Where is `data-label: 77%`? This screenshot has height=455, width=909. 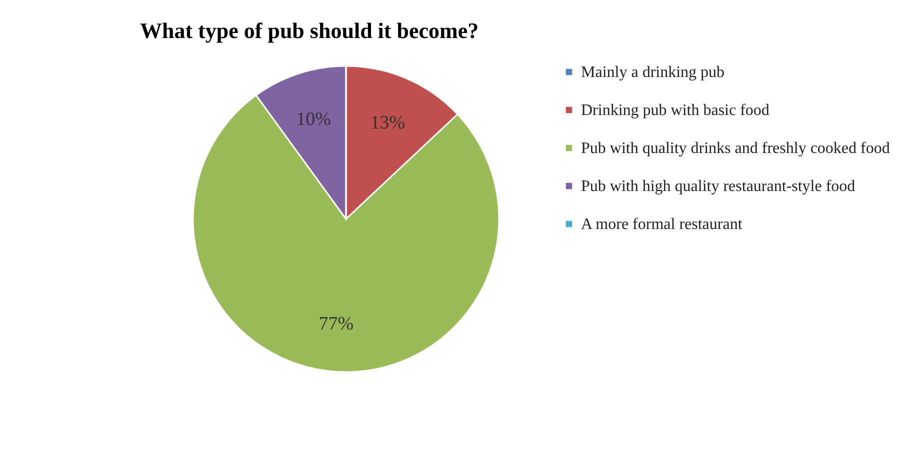
data-label: 77% is located at coordinates (336, 324).